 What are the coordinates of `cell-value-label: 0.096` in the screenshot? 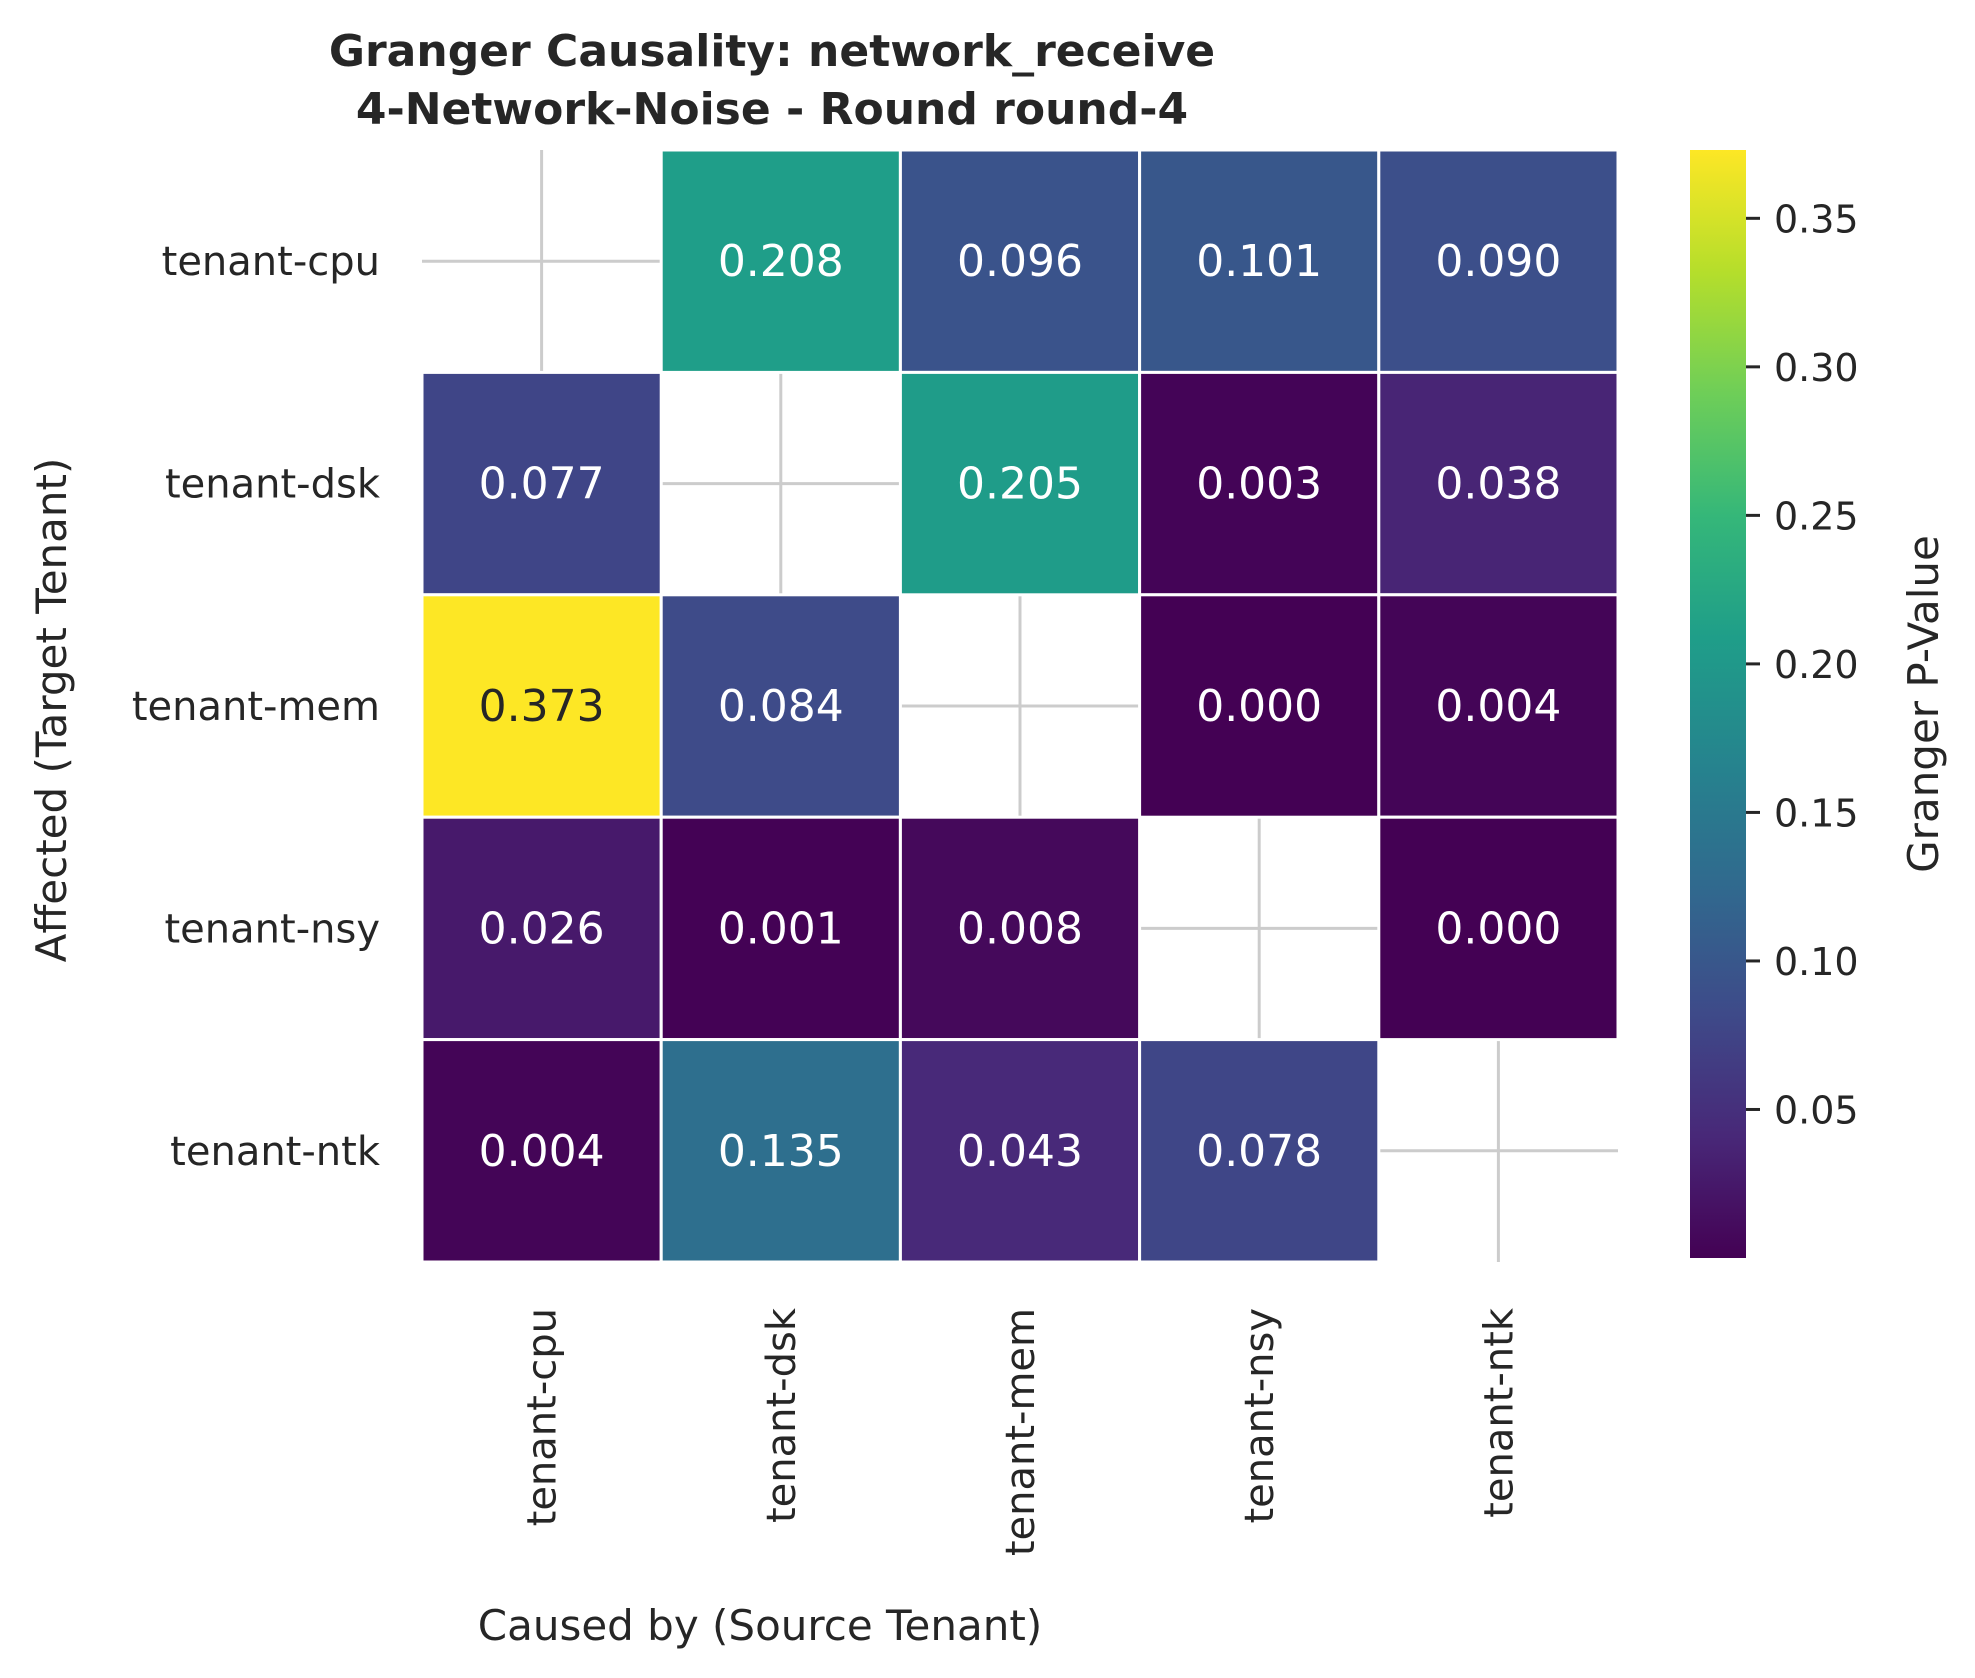 It's located at (1020, 261).